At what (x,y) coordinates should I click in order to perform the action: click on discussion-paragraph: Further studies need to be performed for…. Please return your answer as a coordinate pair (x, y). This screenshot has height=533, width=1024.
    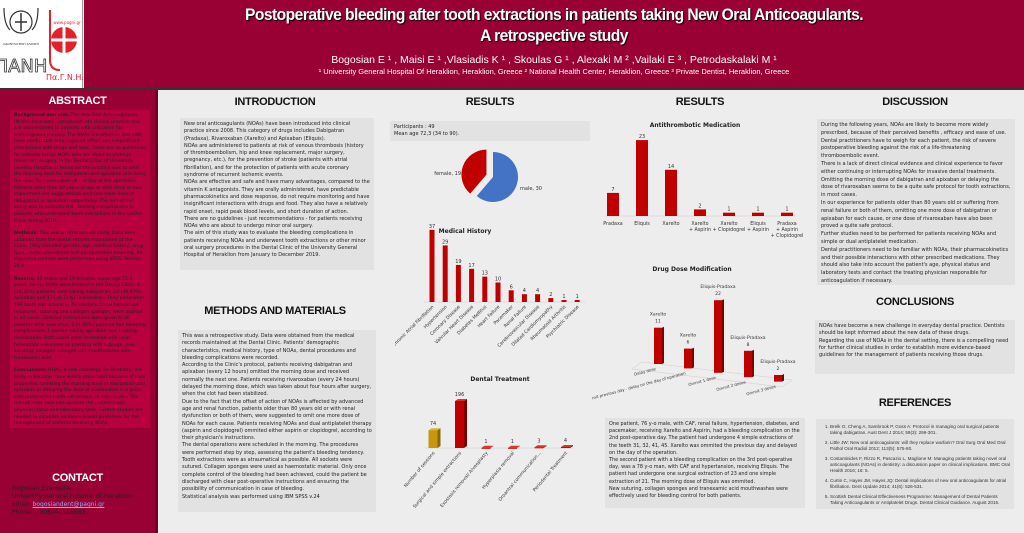
    Looking at the image, I should click on (909, 238).